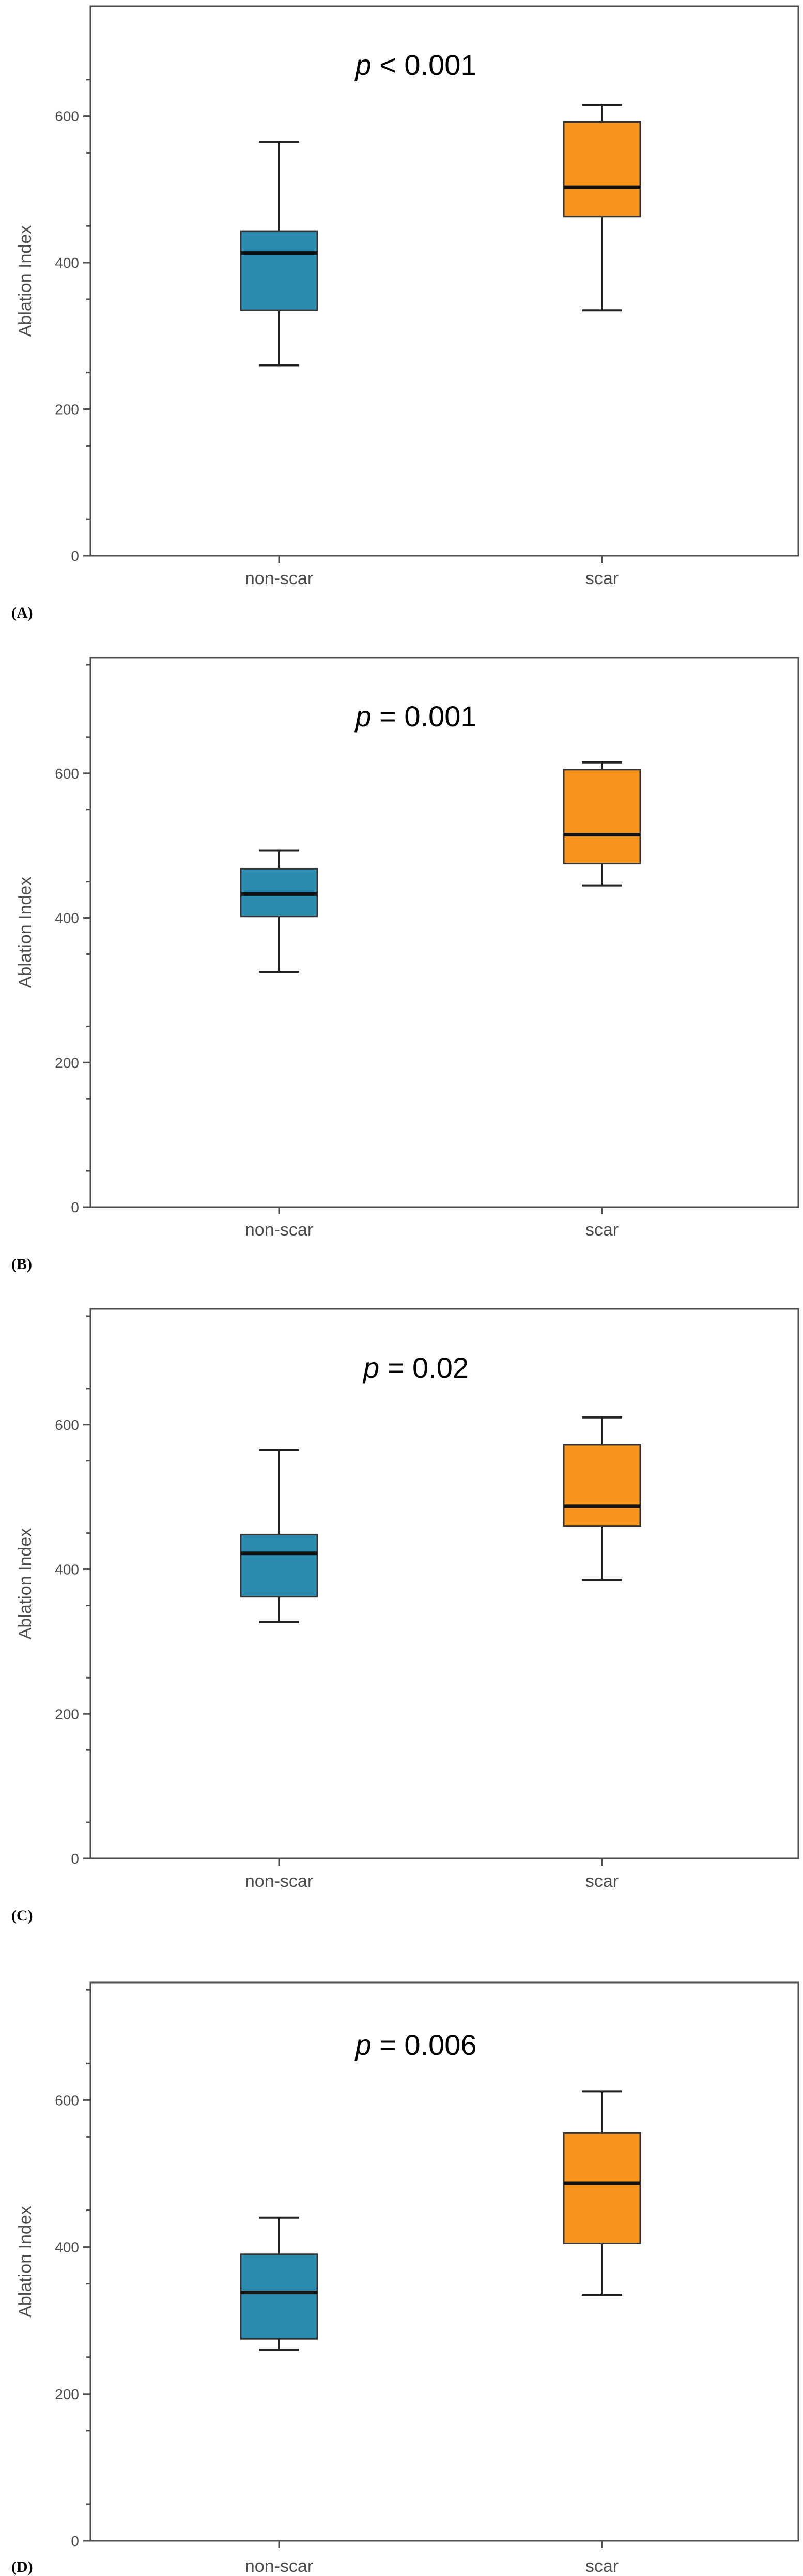 The height and width of the screenshot is (2576, 803). What do you see at coordinates (424, 65) in the screenshot?
I see `p-value-text: < 0.001` at bounding box center [424, 65].